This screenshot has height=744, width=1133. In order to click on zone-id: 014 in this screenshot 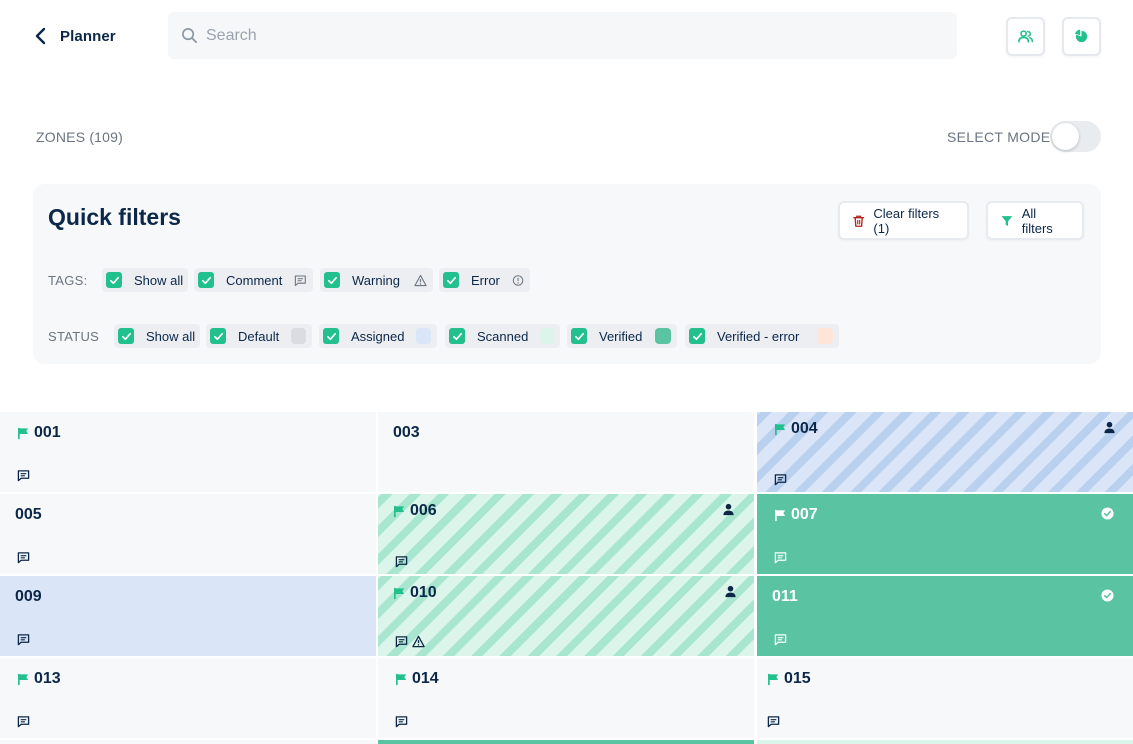, I will do `click(425, 678)`.